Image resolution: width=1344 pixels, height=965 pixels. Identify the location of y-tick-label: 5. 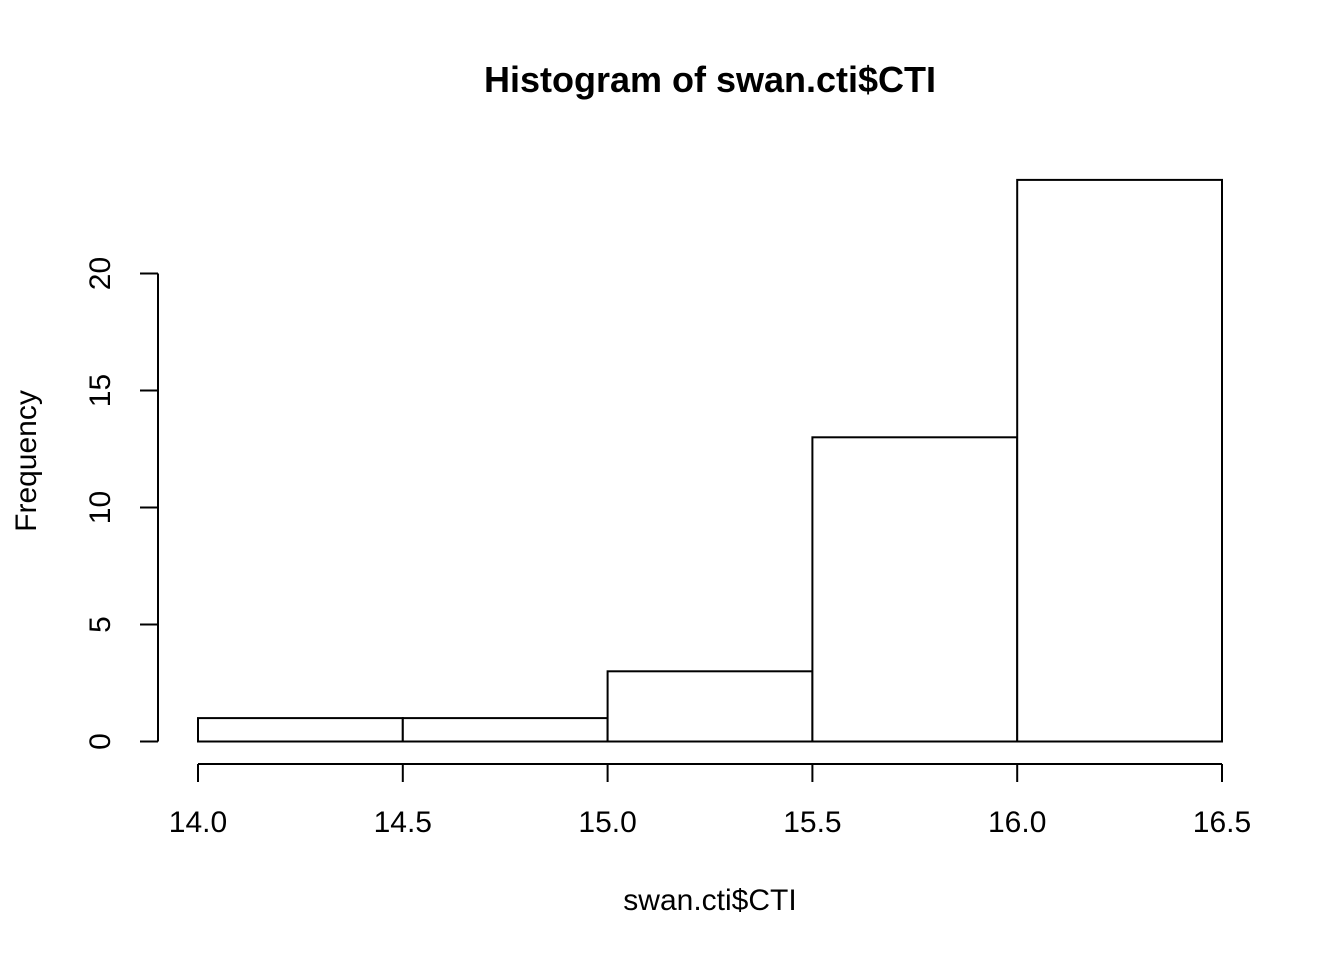
(100, 624).